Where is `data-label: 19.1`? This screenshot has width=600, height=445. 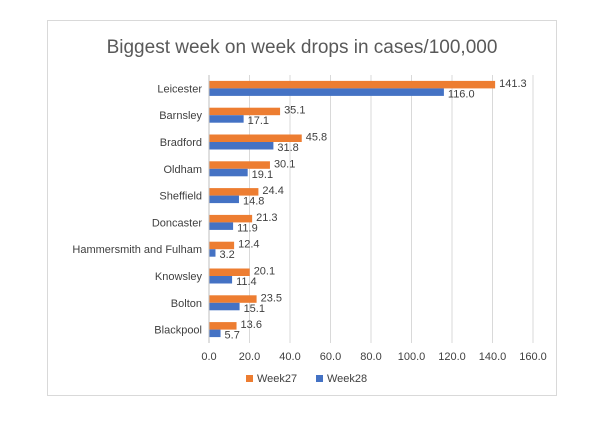 data-label: 19.1 is located at coordinates (262, 175).